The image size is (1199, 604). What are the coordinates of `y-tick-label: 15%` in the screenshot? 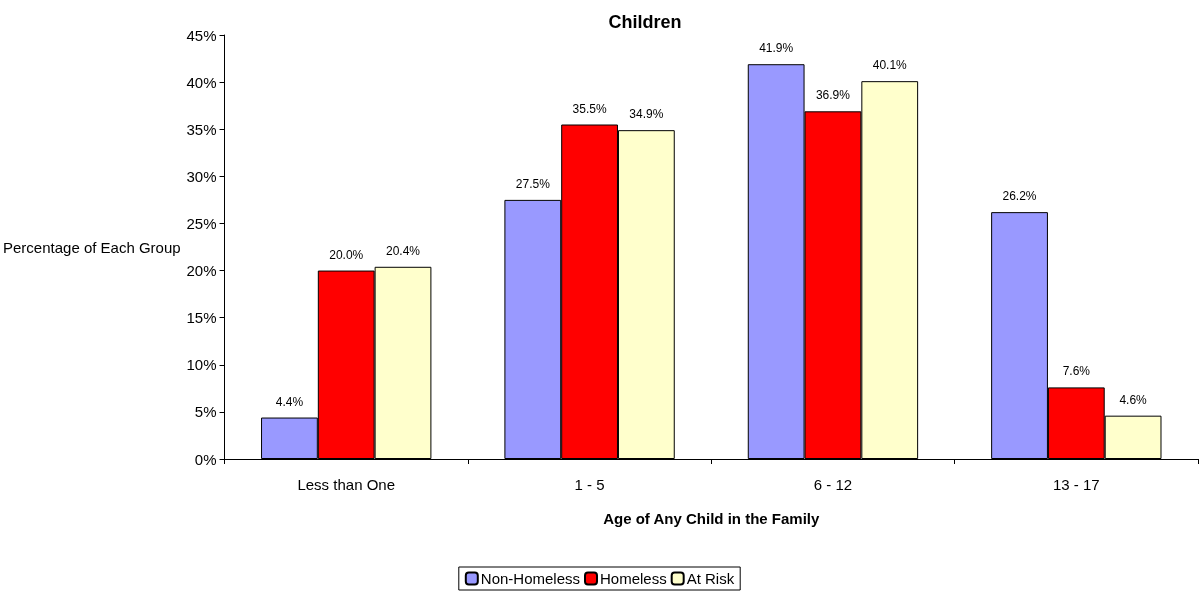 It's located at (201, 318).